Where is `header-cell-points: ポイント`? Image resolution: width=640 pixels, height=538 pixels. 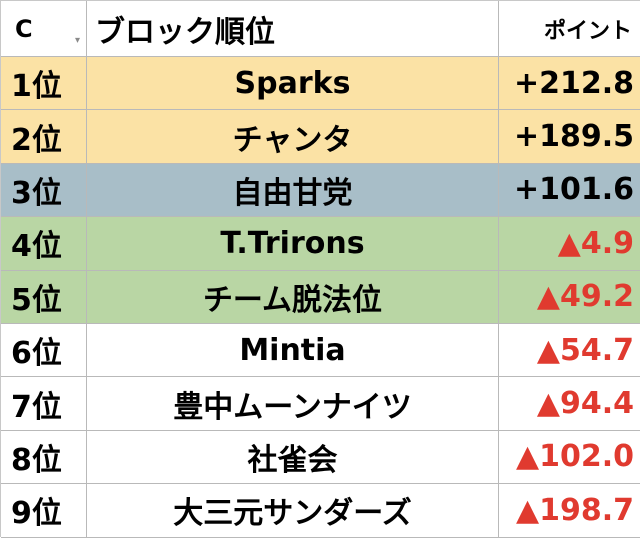 header-cell-points: ポイント is located at coordinates (569, 29).